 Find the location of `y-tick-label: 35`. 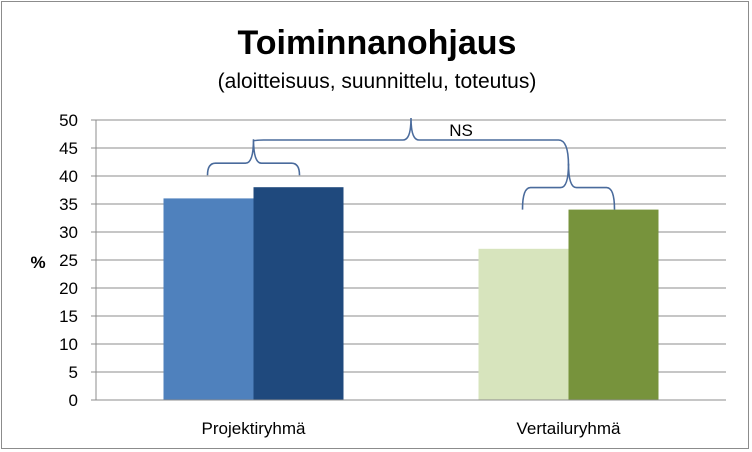

y-tick-label: 35 is located at coordinates (68, 204).